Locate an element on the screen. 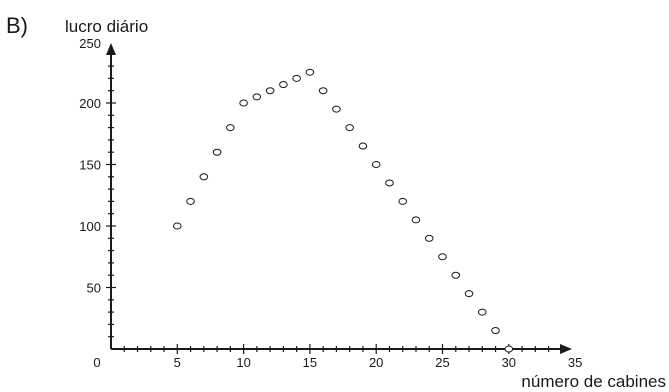  x-tick-label: 10 is located at coordinates (243, 362).